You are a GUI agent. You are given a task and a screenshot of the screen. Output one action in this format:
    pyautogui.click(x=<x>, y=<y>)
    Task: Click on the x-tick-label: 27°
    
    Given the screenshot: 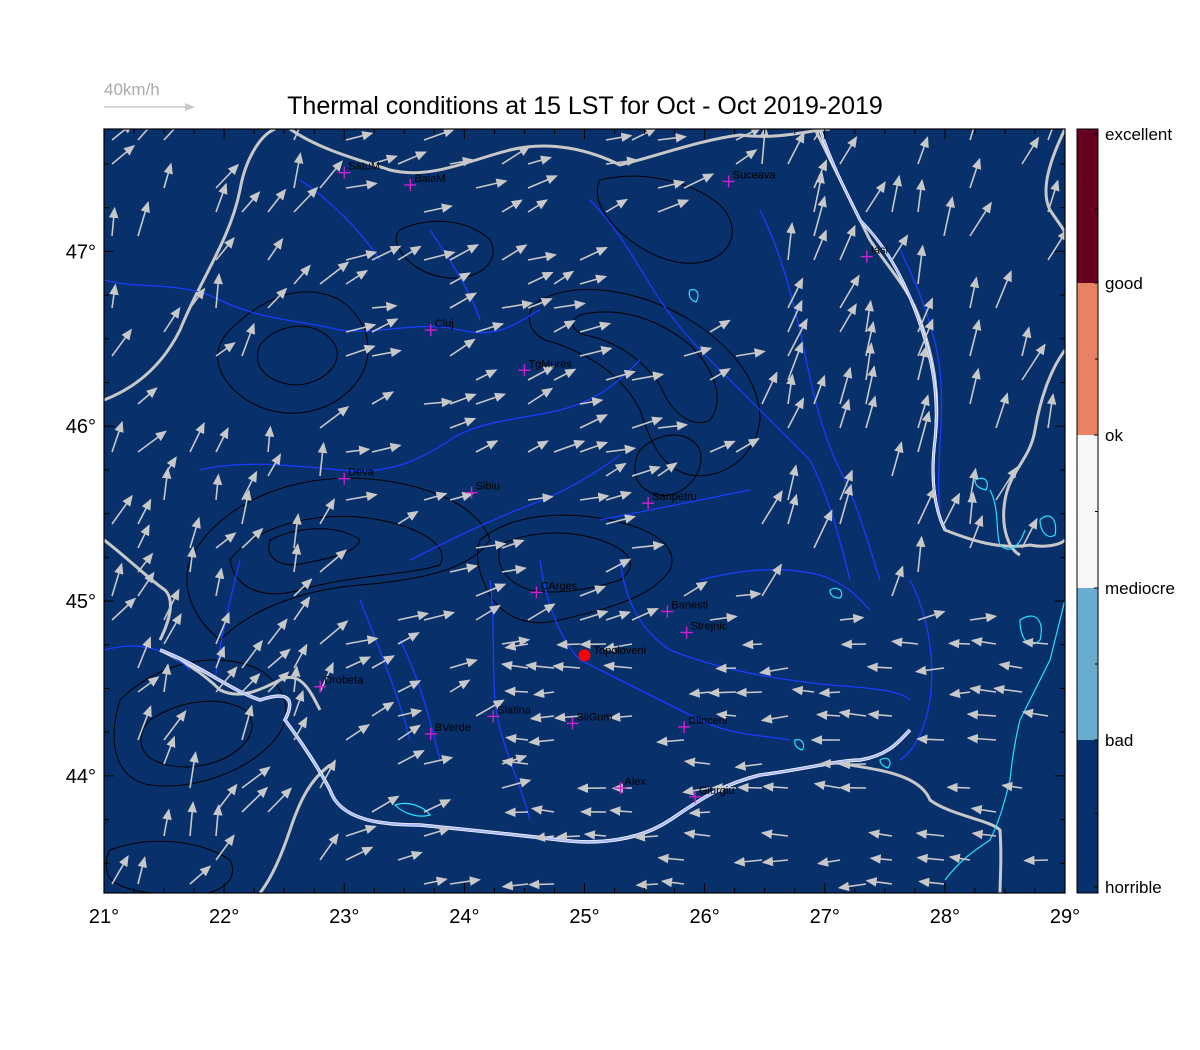 What is the action you would take?
    pyautogui.click(x=825, y=917)
    